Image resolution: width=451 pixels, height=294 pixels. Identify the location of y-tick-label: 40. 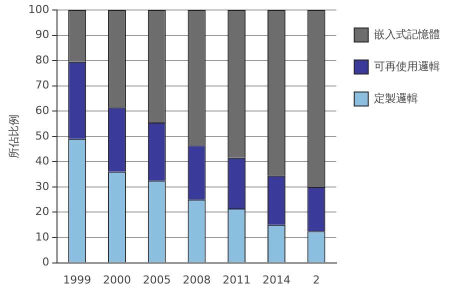
(42, 161).